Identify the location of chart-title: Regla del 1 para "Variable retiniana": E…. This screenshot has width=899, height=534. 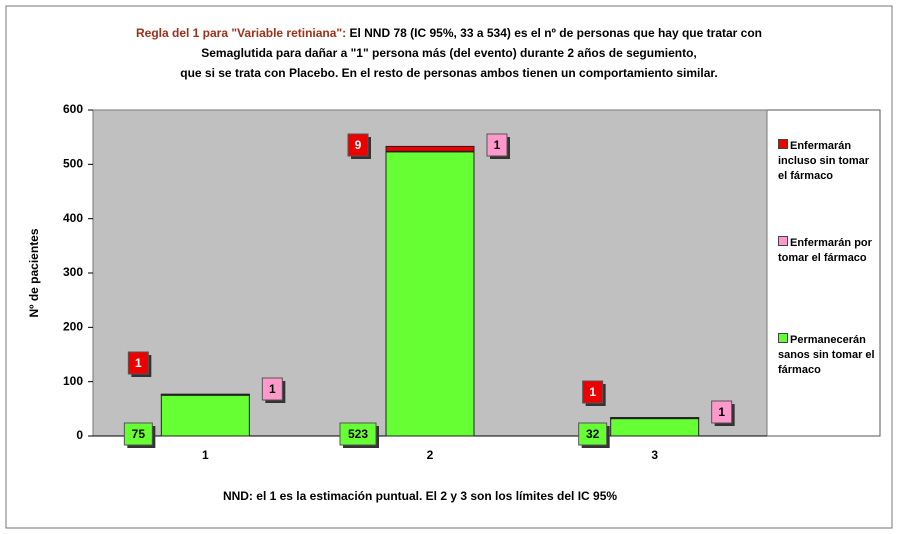
(449, 33).